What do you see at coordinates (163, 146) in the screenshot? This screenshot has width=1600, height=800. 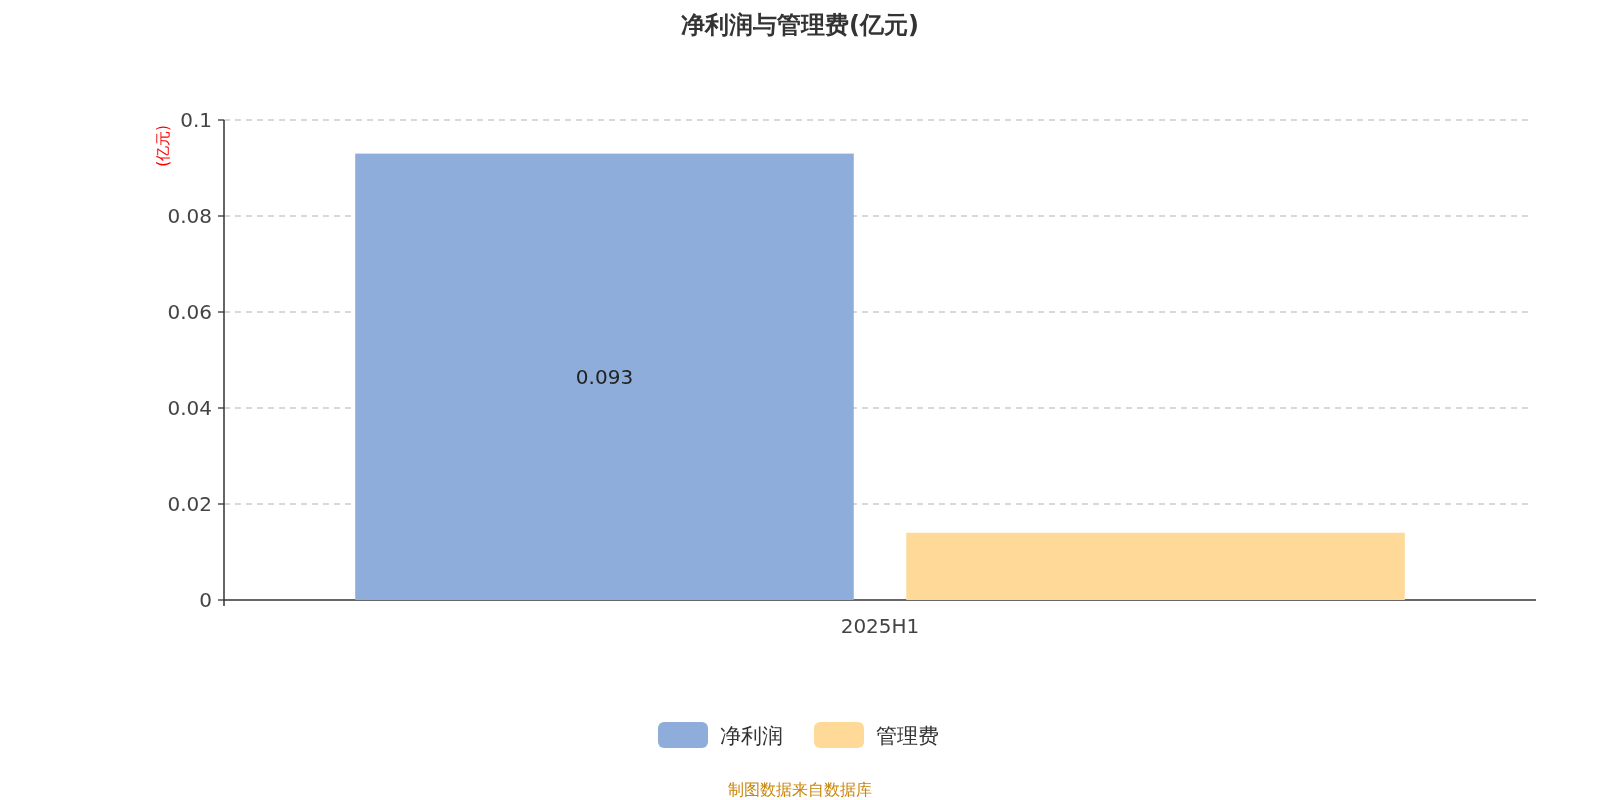 I see `y-axis-title: (亿元)` at bounding box center [163, 146].